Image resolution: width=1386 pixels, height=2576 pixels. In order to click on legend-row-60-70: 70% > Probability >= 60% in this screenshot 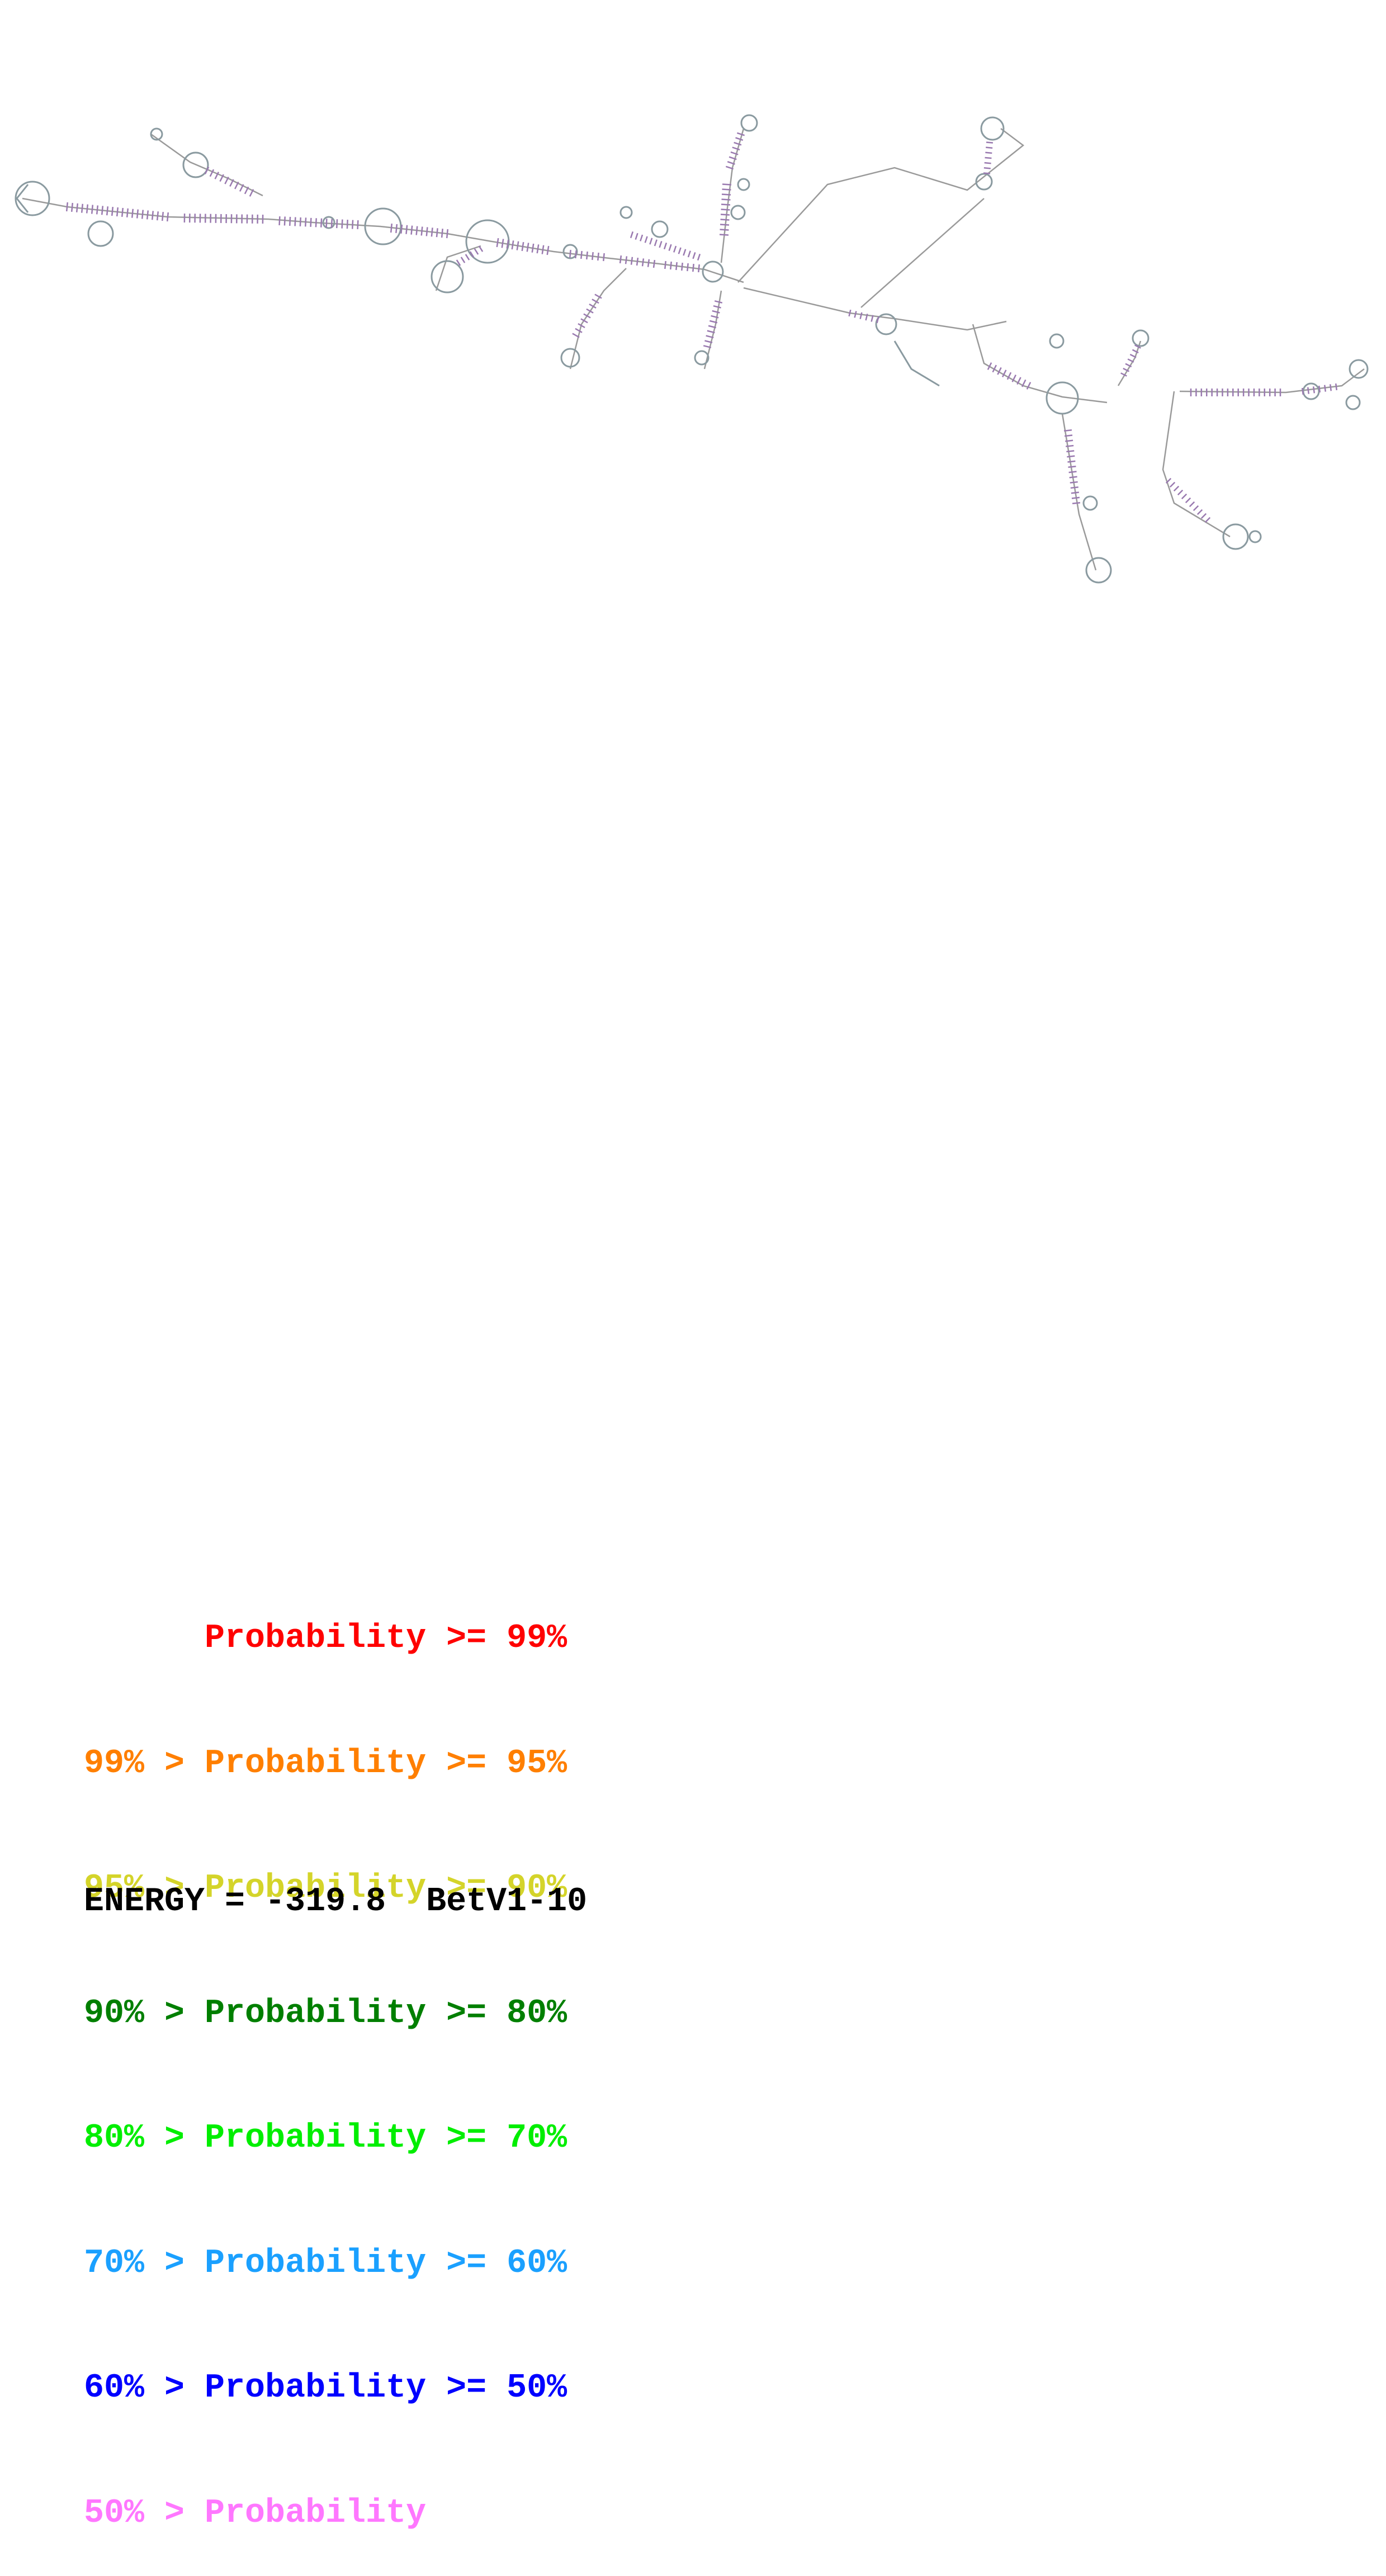, I will do `click(325, 2264)`.